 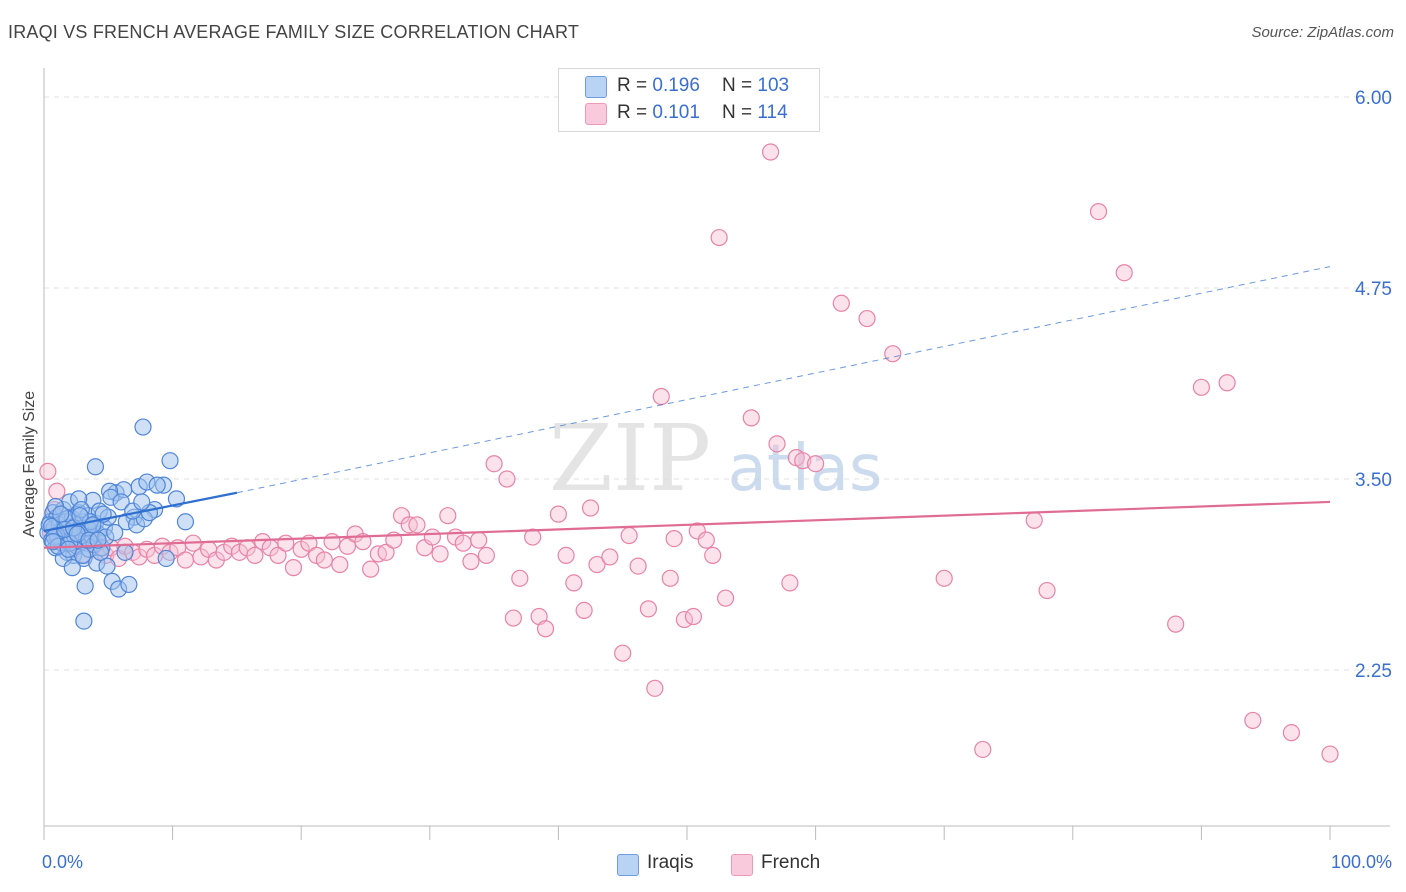 What do you see at coordinates (635, 85) in the screenshot?
I see `iraqis-r-label: R =` at bounding box center [635, 85].